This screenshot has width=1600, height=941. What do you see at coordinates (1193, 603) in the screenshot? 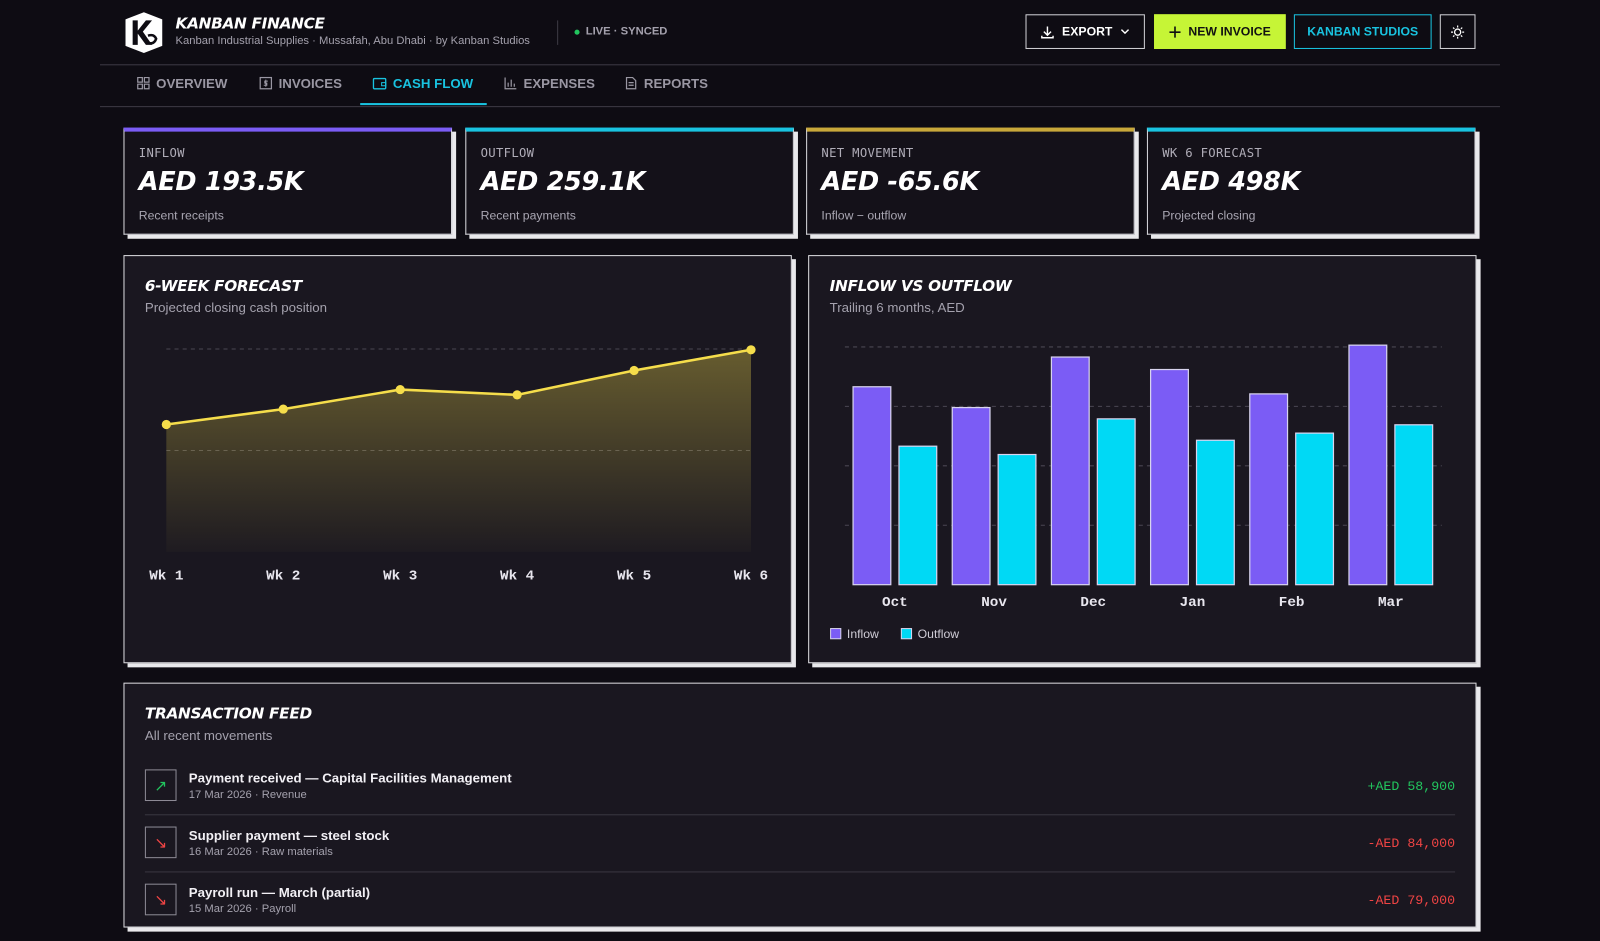
I see `x-tick-label: Jan` at bounding box center [1193, 603].